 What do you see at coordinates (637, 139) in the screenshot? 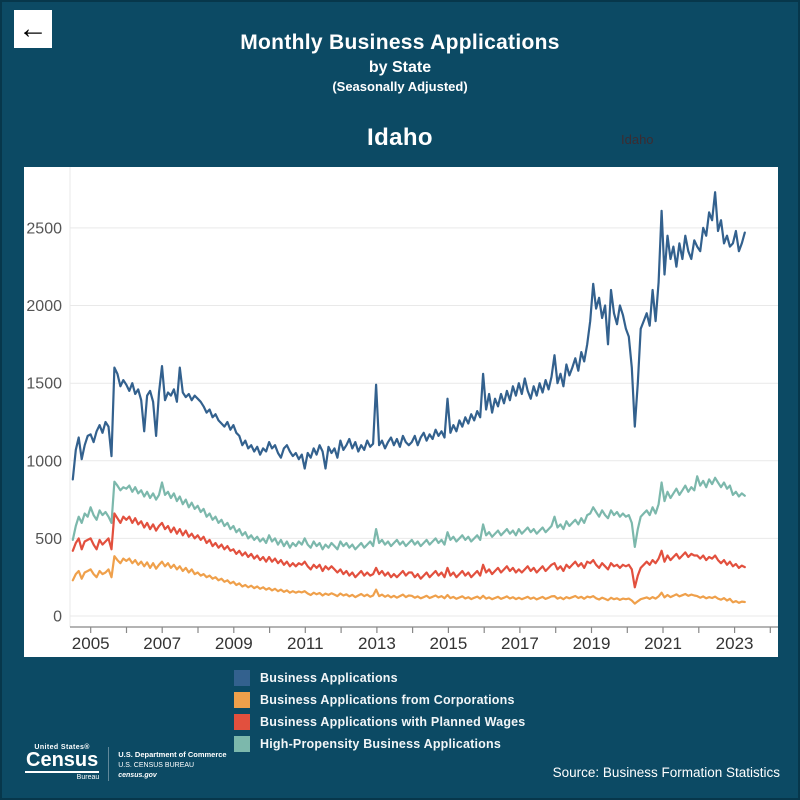
I see `state-selector: Idaho` at bounding box center [637, 139].